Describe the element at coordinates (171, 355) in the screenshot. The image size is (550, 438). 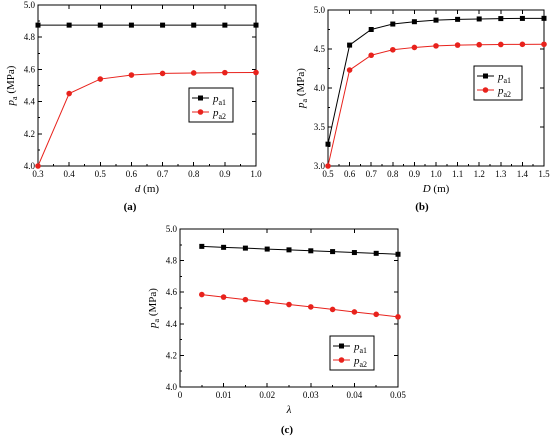
I see `y-tick-label: 4.2` at that location.